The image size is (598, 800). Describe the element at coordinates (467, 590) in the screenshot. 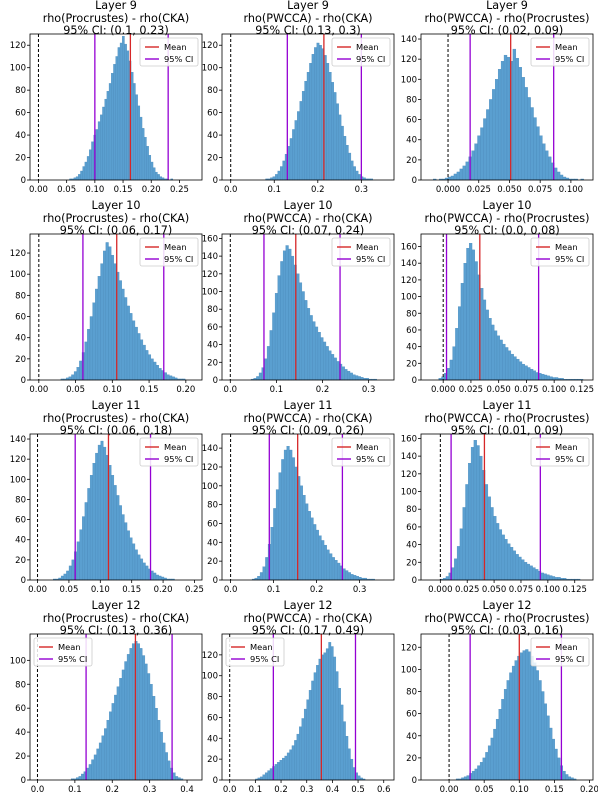

I see `x-tick-label: 0.025` at that location.